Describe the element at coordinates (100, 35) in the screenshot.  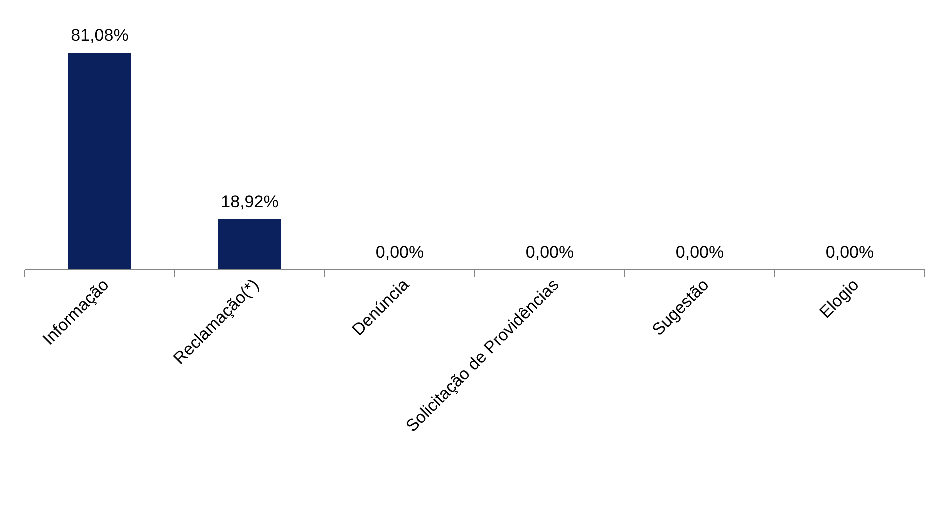
I see `data-label: 81,08%` at that location.